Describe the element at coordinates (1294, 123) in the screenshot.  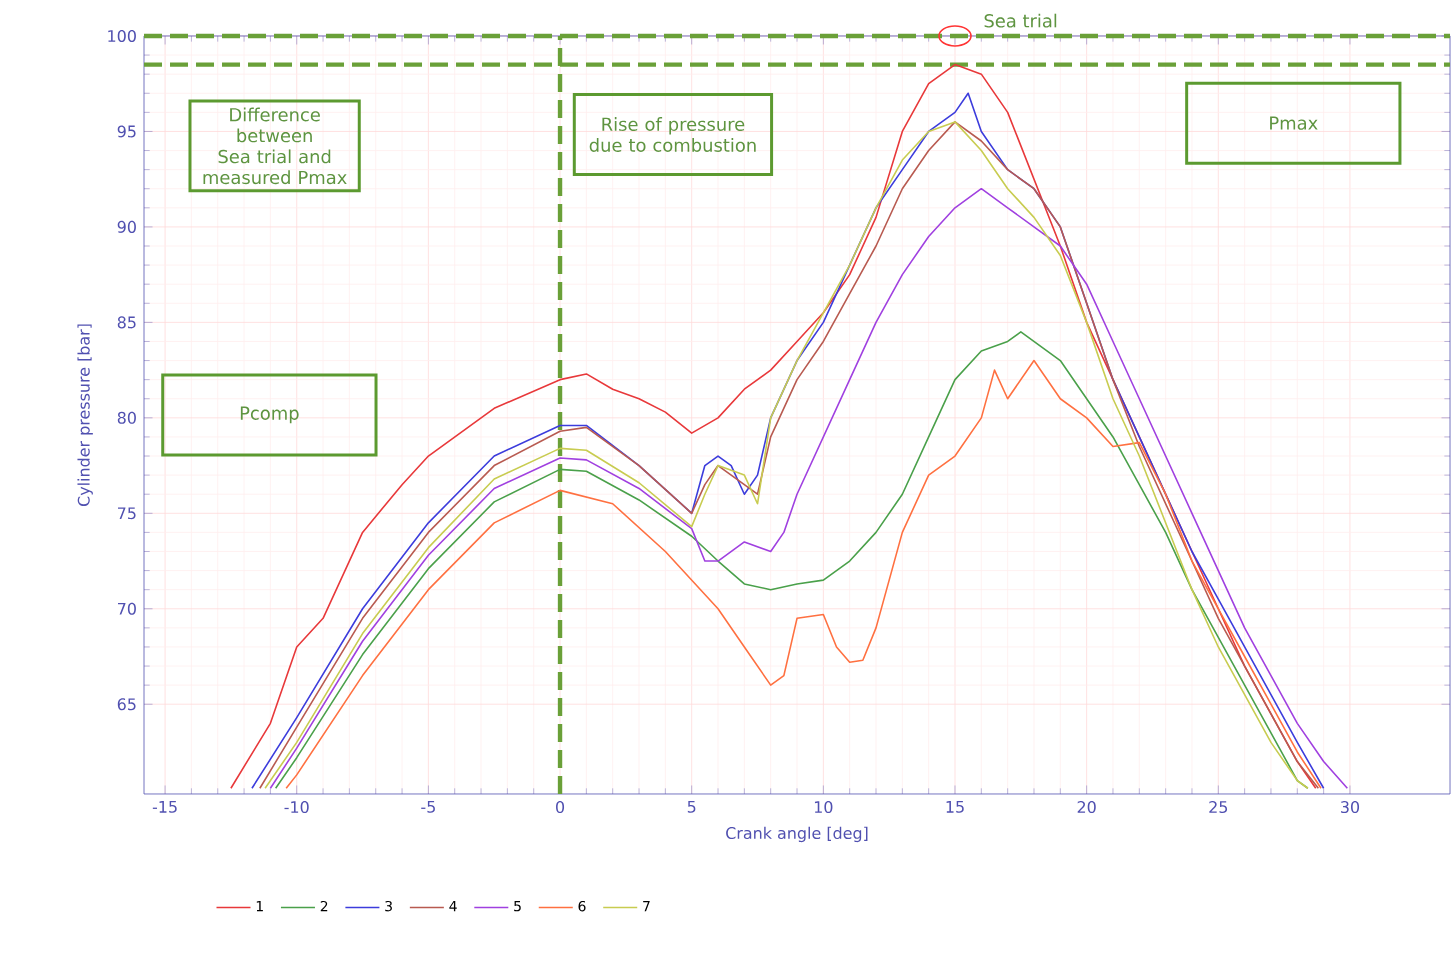
I see `annotation: Pmax` at that location.